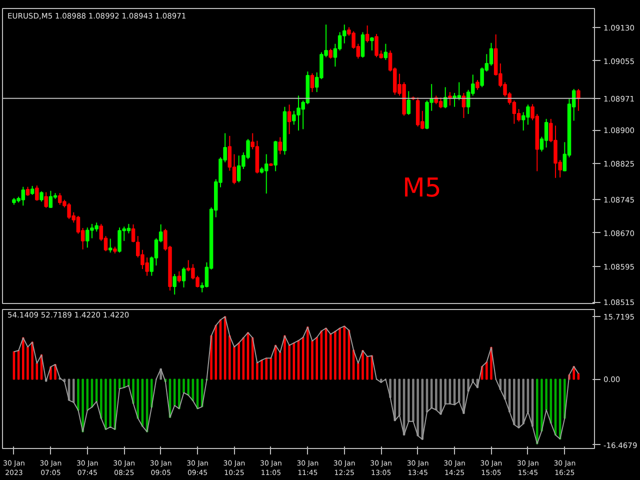 The width and height of the screenshot is (640, 480). Describe the element at coordinates (422, 189) in the screenshot. I see `annotation: M5` at that location.